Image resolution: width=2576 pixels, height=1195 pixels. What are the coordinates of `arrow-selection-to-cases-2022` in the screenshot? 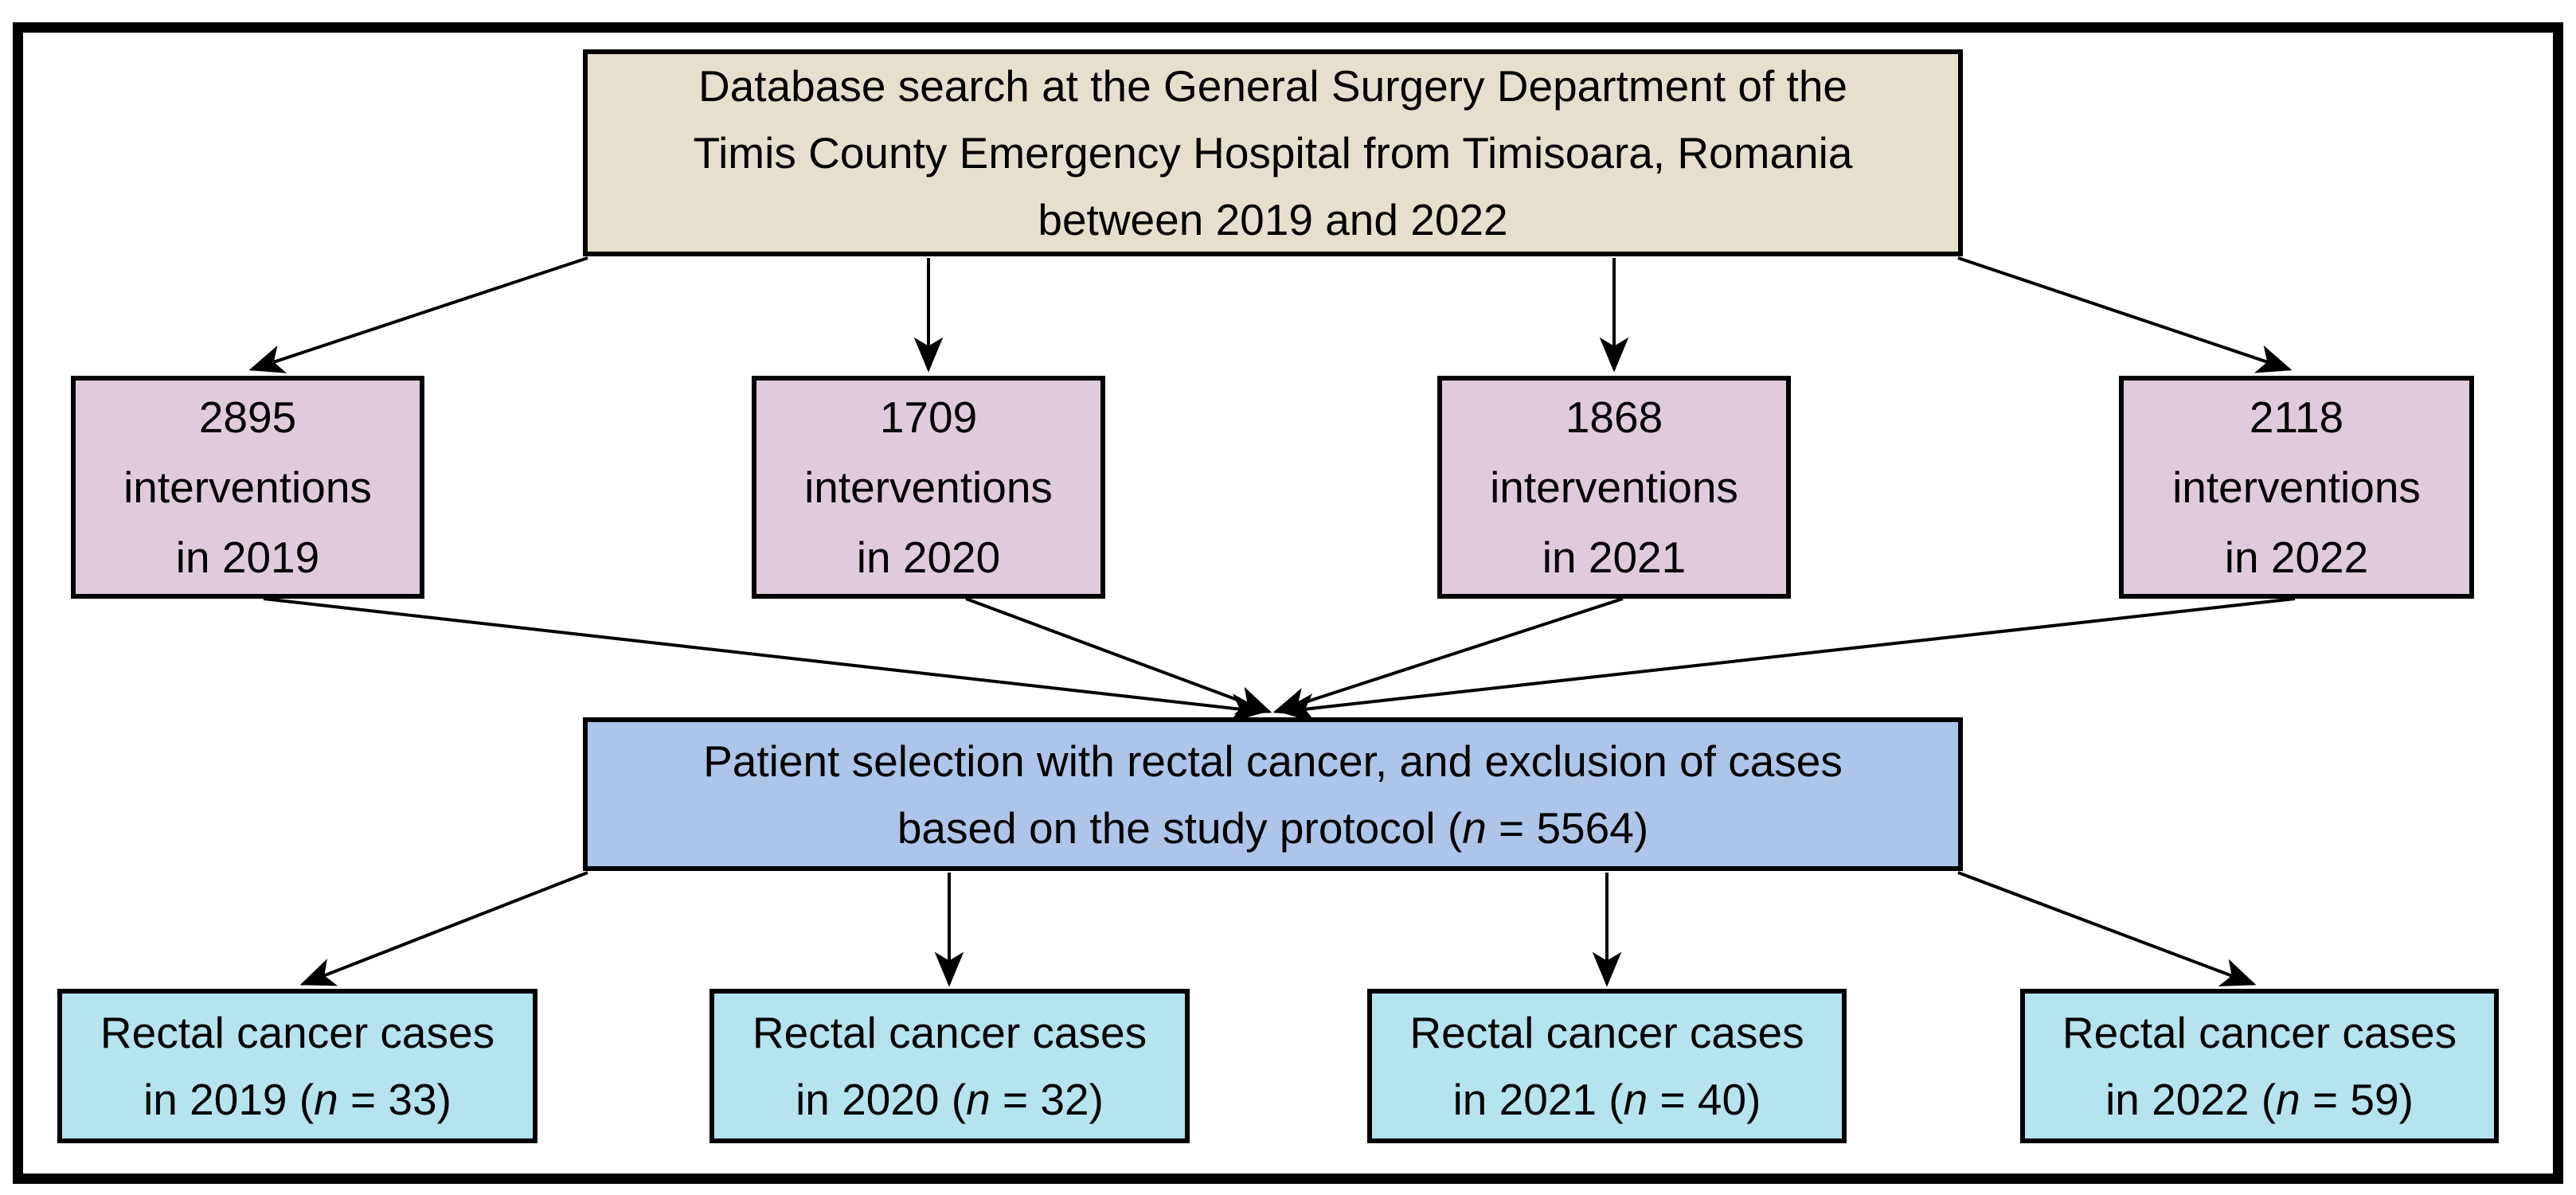 It's located at (2107, 929).